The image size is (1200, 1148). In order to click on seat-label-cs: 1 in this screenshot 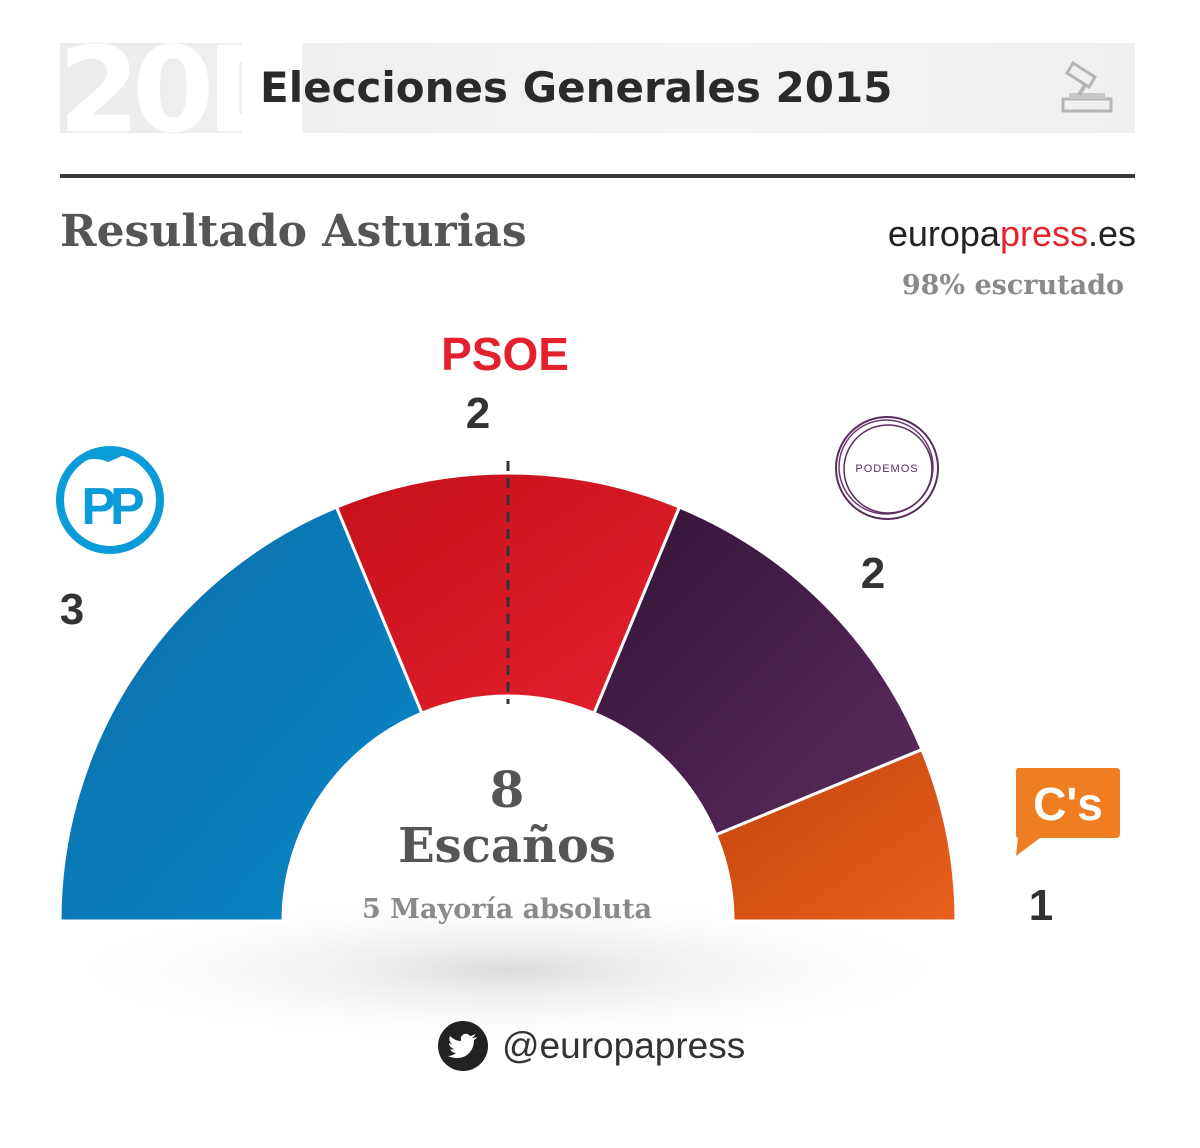, I will do `click(1041, 905)`.